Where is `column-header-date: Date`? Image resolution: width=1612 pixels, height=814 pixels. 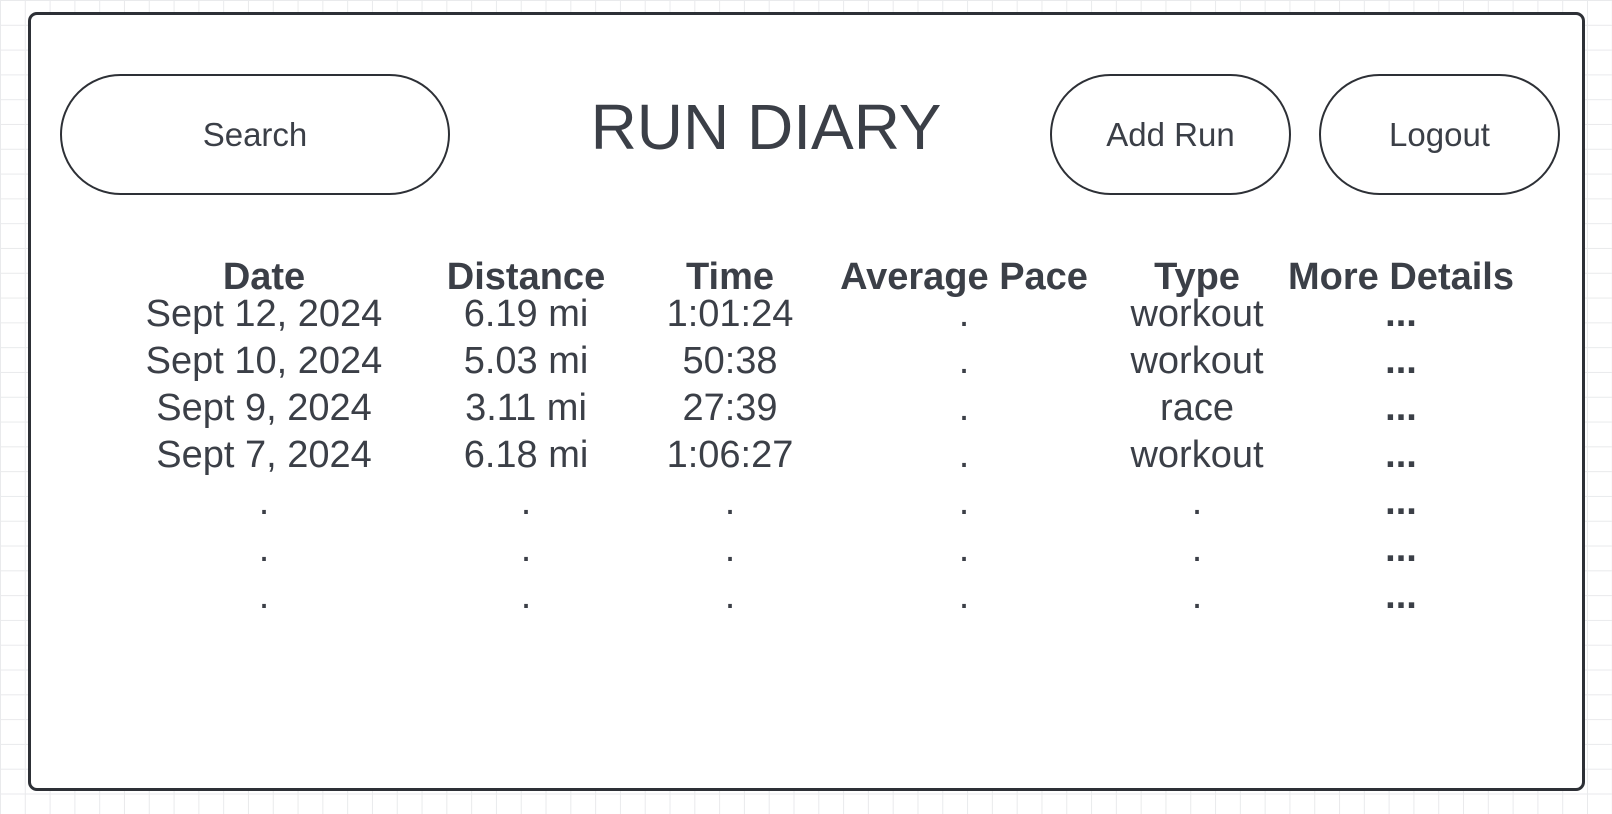 column-header-date: Date is located at coordinates (264, 277).